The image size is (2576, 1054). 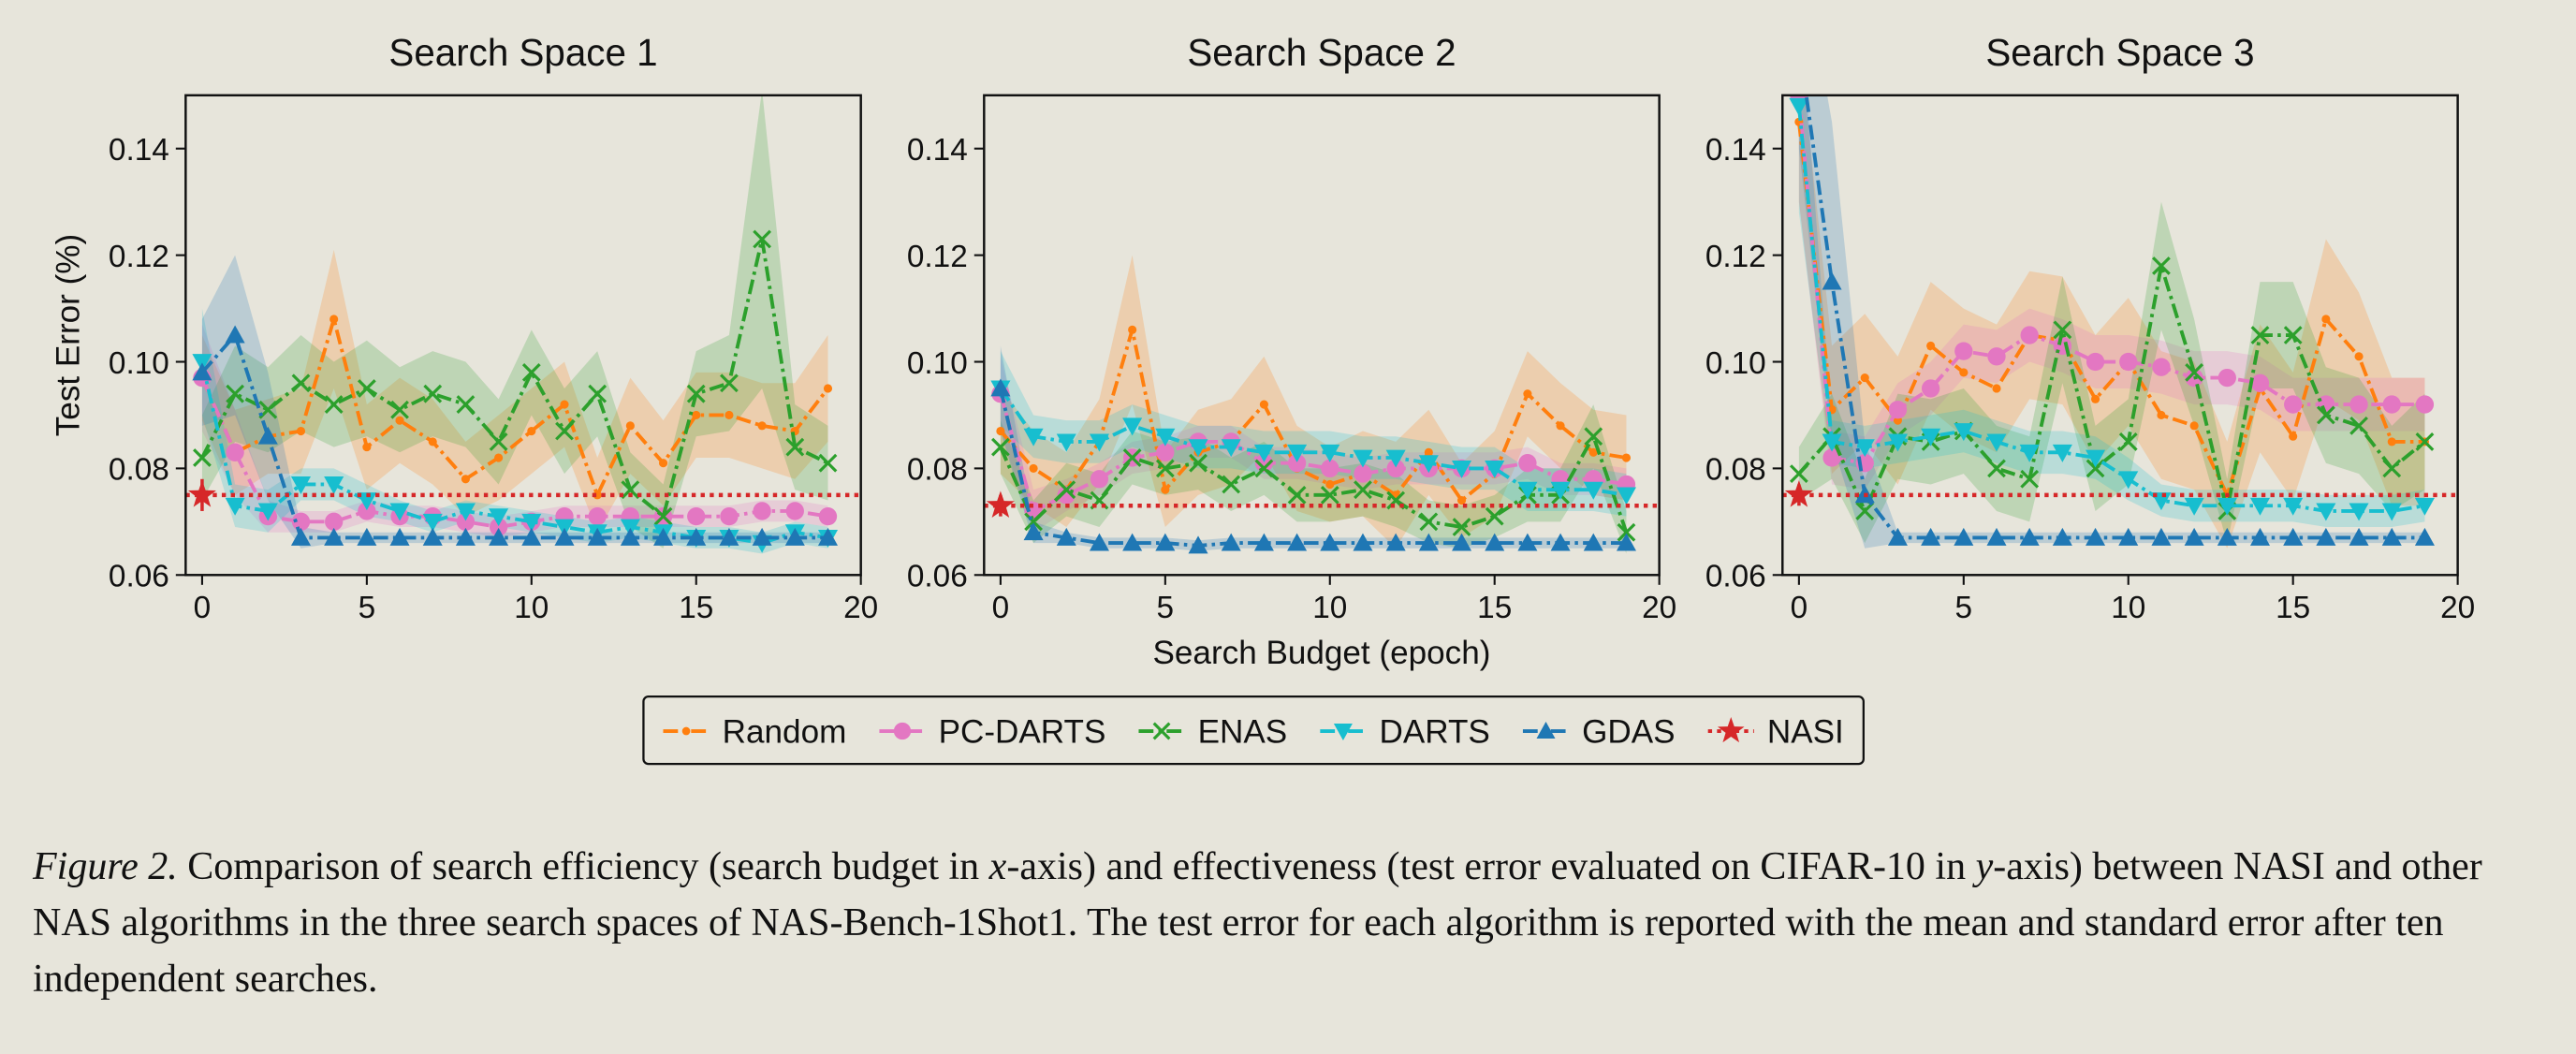 I want to click on axes-frame, so click(x=1322, y=335).